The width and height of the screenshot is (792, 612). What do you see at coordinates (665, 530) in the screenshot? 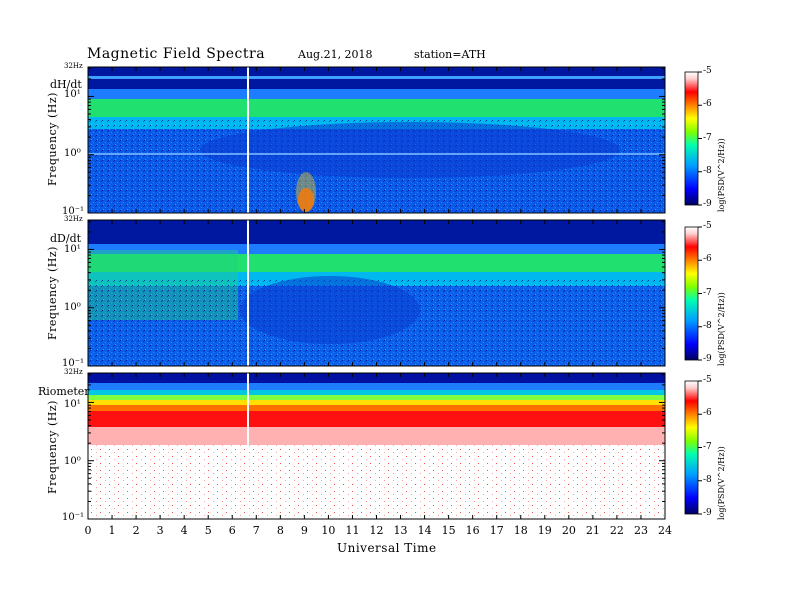
I see `x-tick-label: 24` at bounding box center [665, 530].